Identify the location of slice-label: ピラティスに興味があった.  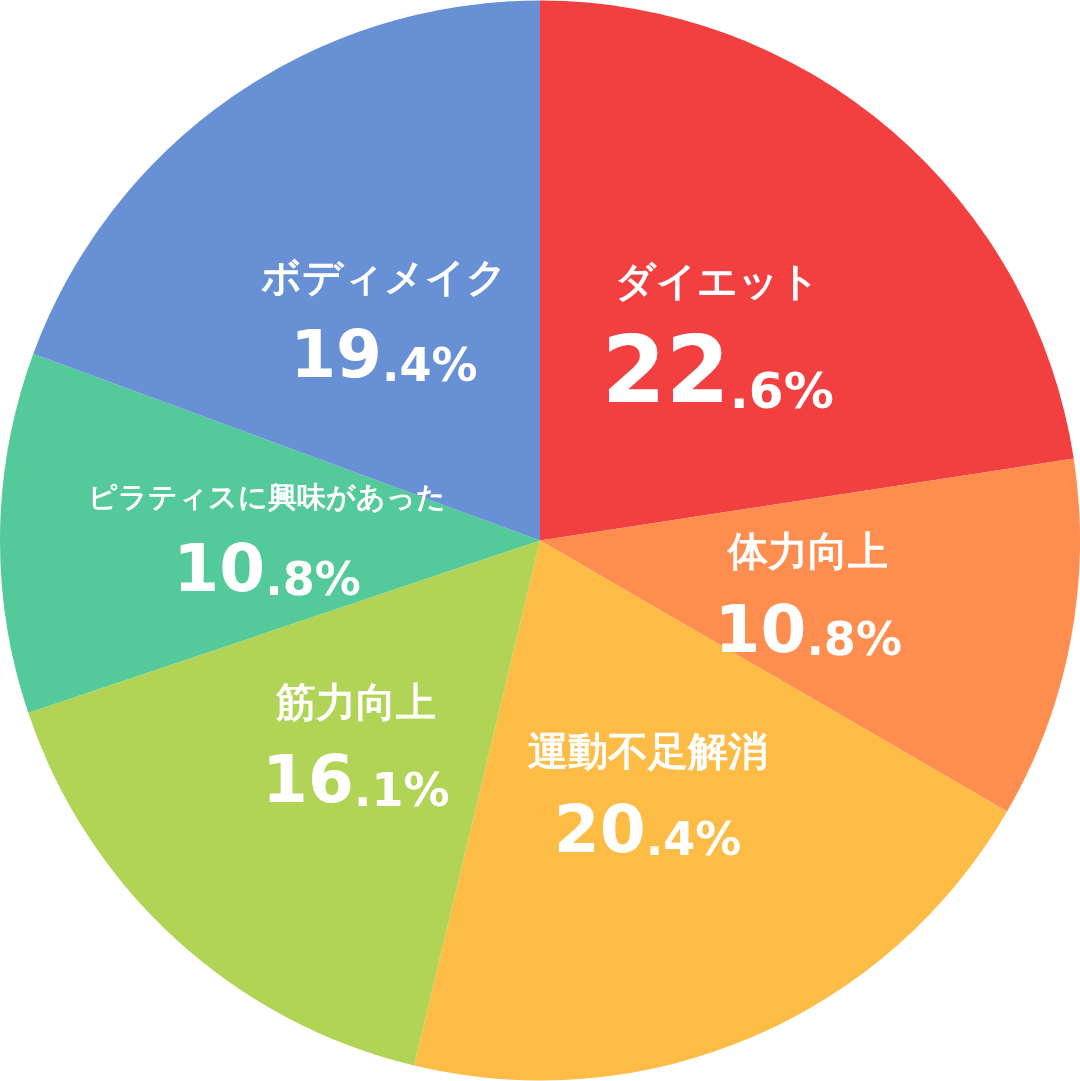
(267, 496).